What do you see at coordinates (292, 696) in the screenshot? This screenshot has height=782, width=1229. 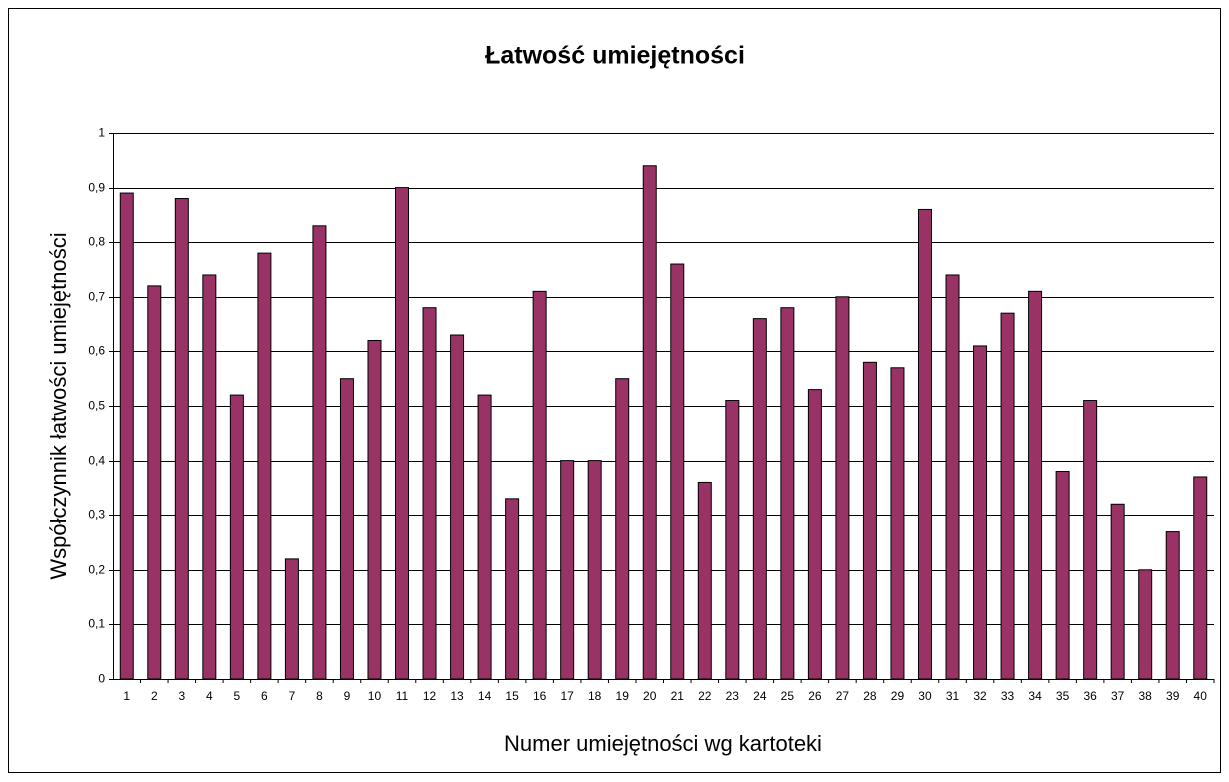 I see `x-tick-label: 7` at bounding box center [292, 696].